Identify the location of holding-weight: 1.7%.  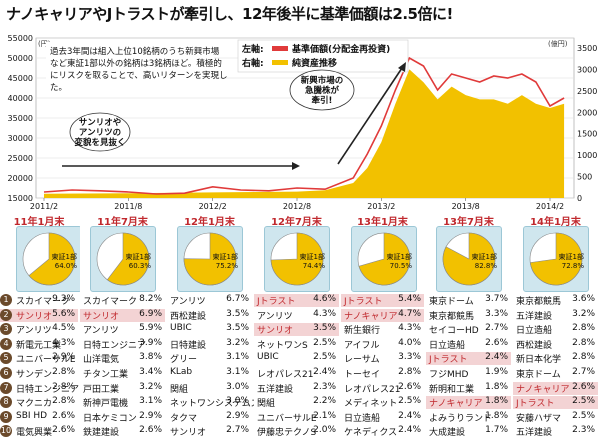
(496, 430).